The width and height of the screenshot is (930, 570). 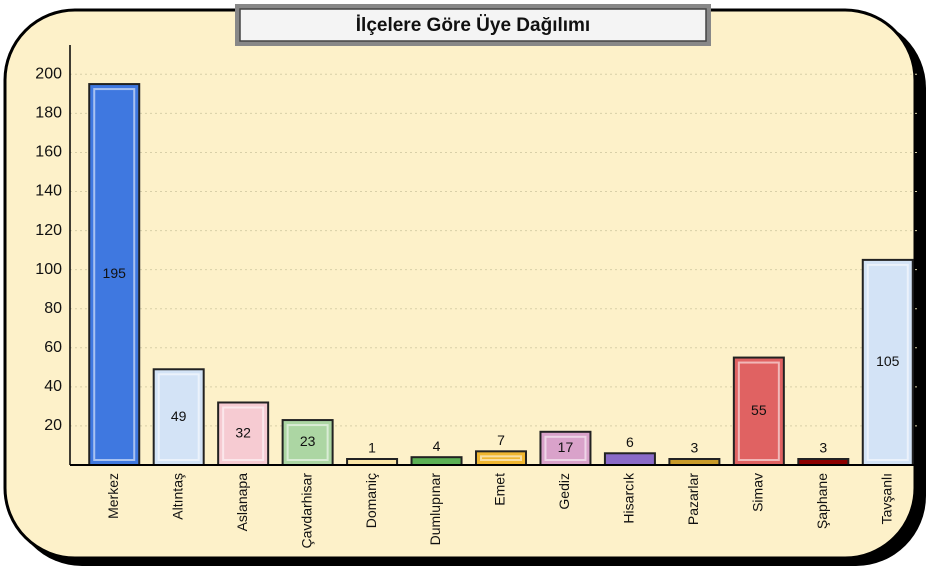 I want to click on x-tick-label: Gediz, so click(x=564, y=491).